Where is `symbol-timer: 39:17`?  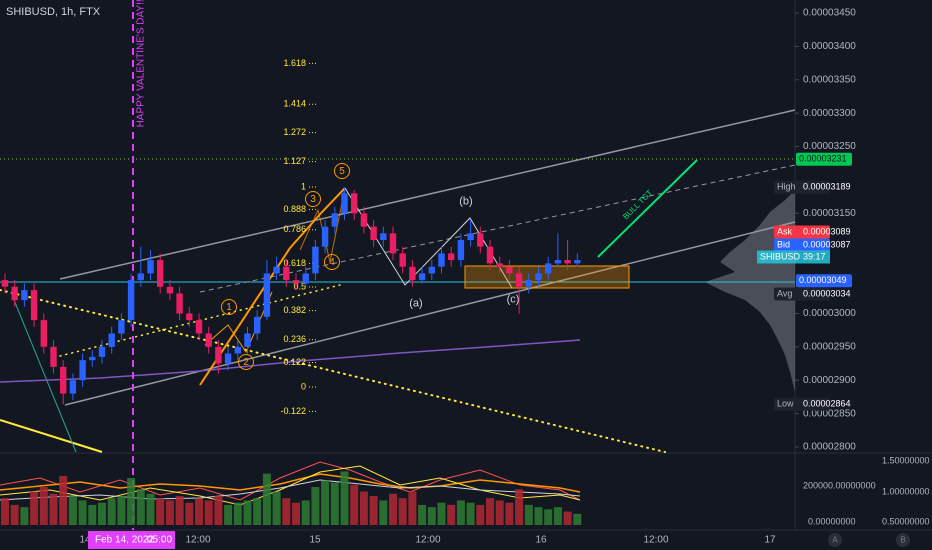
symbol-timer: 39:17 is located at coordinates (814, 256).